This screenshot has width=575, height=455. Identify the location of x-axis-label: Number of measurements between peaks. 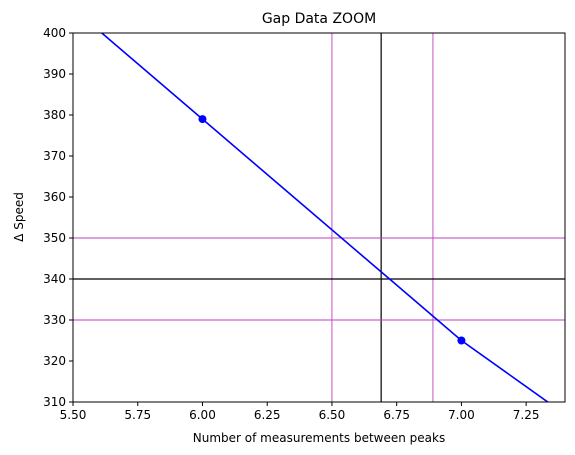
(319, 438).